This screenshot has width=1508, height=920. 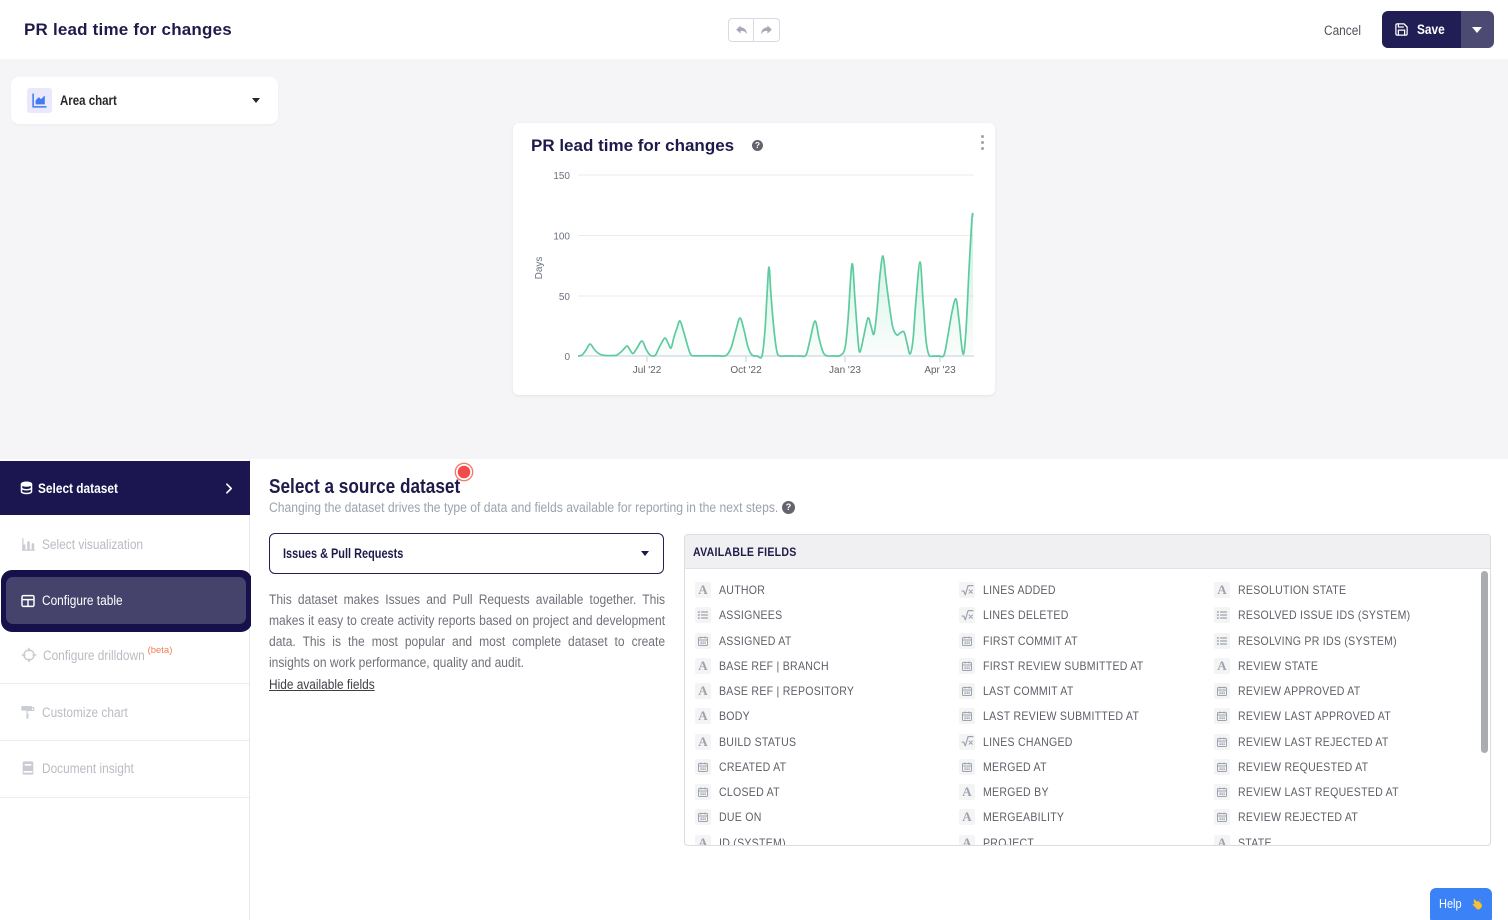 I want to click on svg-text: 150, so click(x=561, y=176).